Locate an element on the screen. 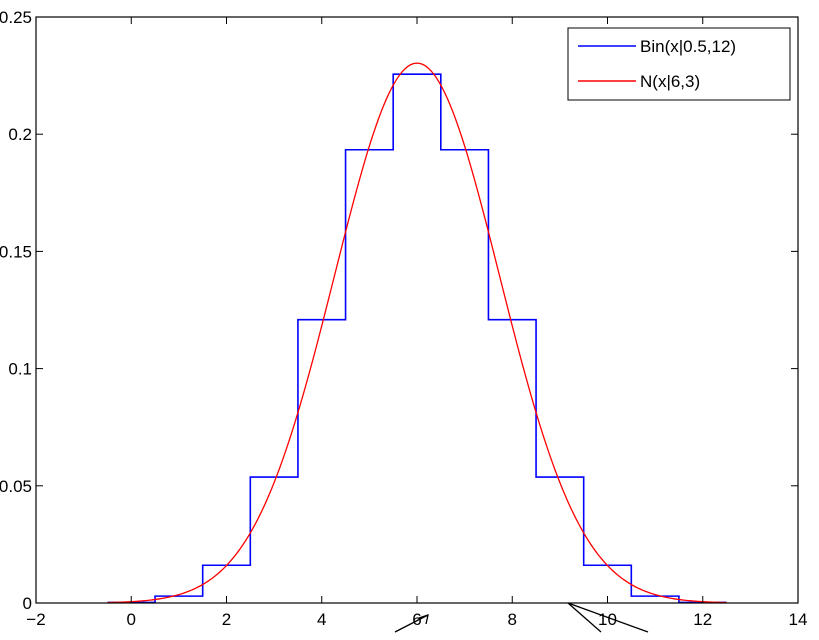 The image size is (819, 640). annotation-arrow-left is located at coordinates (411, 623).